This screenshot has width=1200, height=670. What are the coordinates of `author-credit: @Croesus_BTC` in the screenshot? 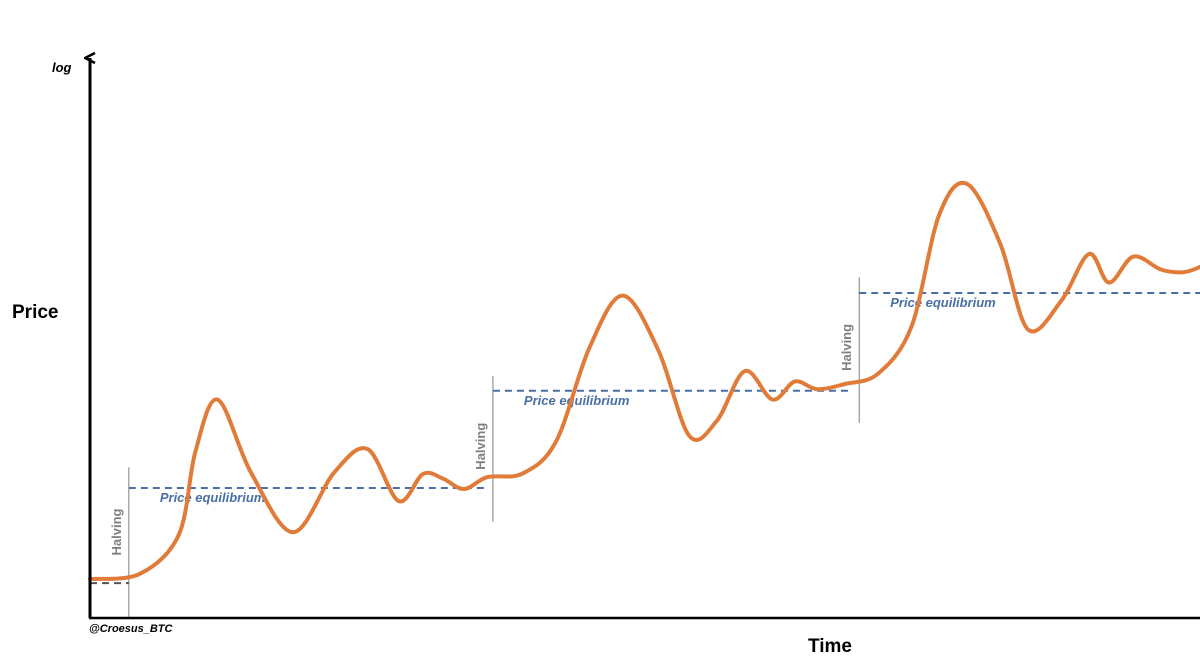 It's located at (131, 629).